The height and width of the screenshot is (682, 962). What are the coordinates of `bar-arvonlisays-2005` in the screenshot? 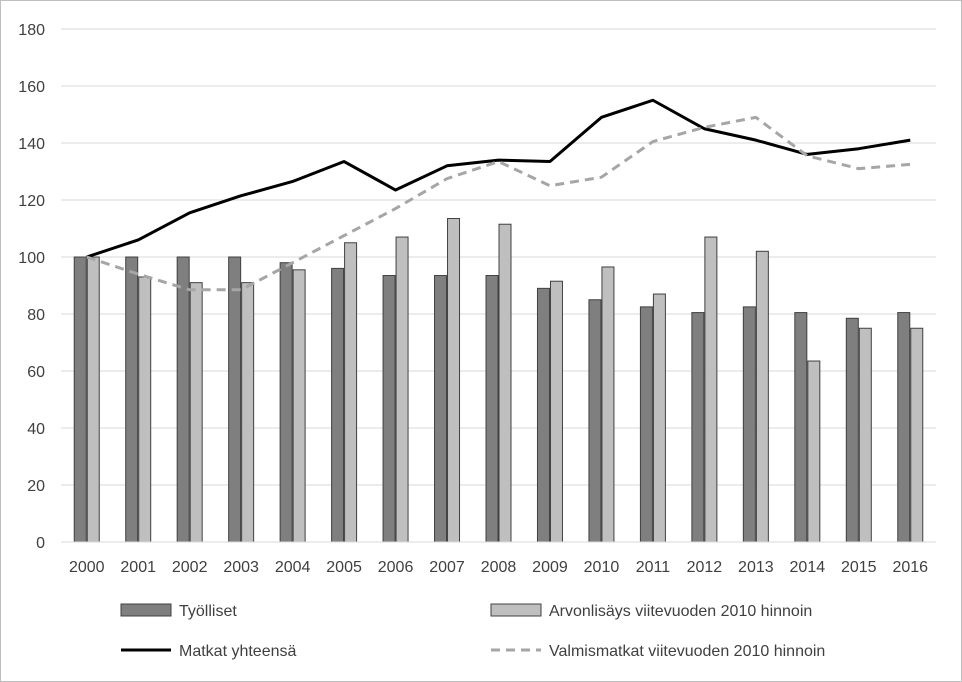 It's located at (351, 392).